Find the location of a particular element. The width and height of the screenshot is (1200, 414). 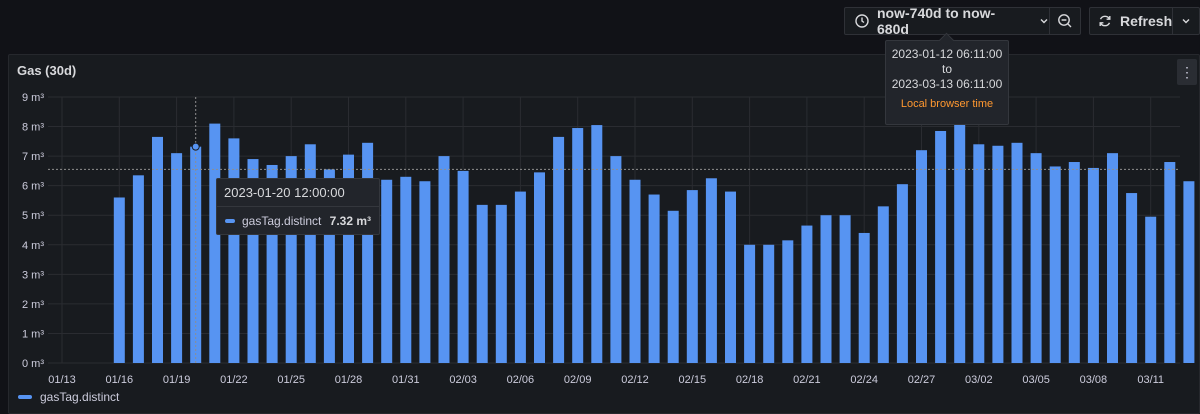

panel-menu-button: ⋮ is located at coordinates (1187, 72).